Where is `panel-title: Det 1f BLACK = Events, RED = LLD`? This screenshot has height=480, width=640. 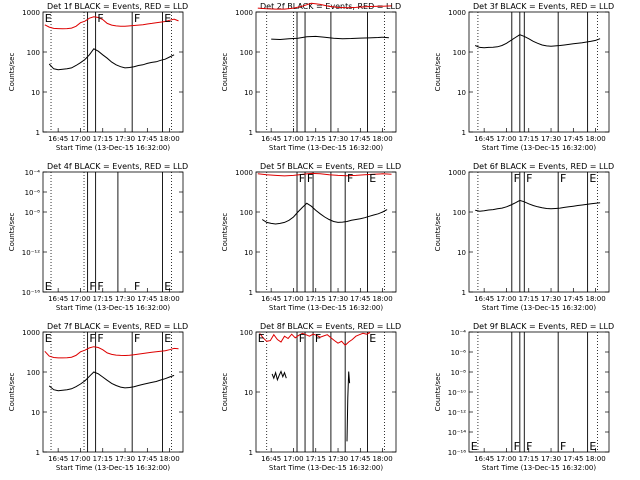 panel-title: Det 1f BLACK = Events, RED = LLD is located at coordinates (117, 6).